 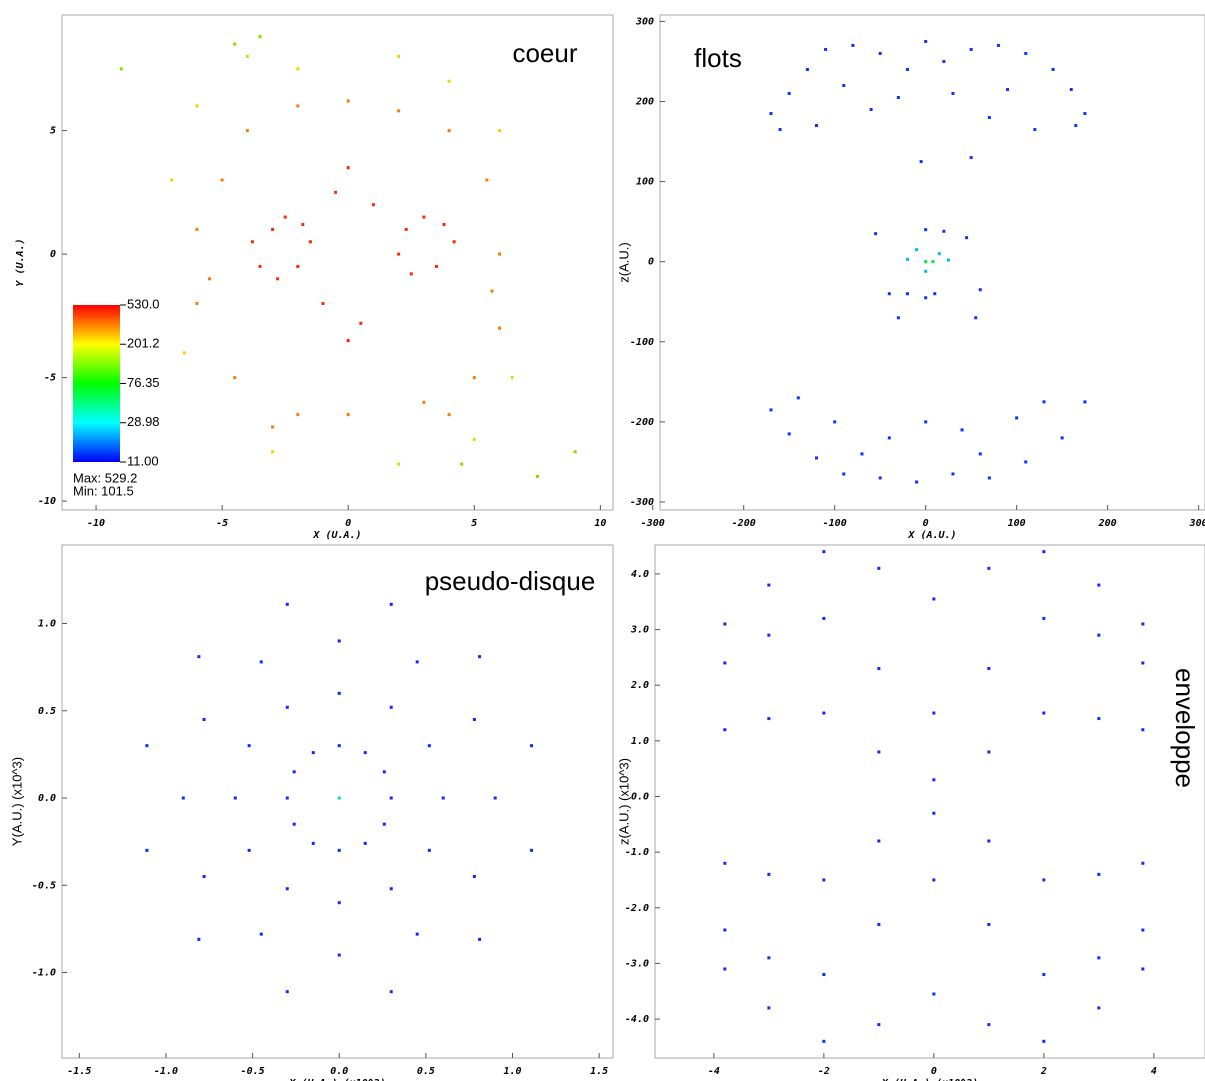 What do you see at coordinates (714, 1071) in the screenshot?
I see `x-tick-label: -4` at bounding box center [714, 1071].